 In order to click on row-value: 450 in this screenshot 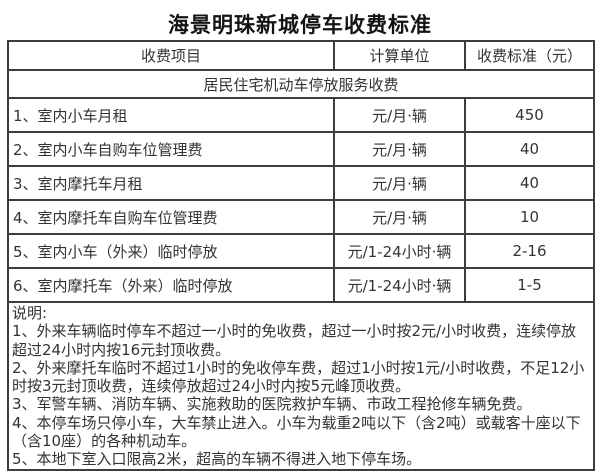, I will do `click(529, 115)`.